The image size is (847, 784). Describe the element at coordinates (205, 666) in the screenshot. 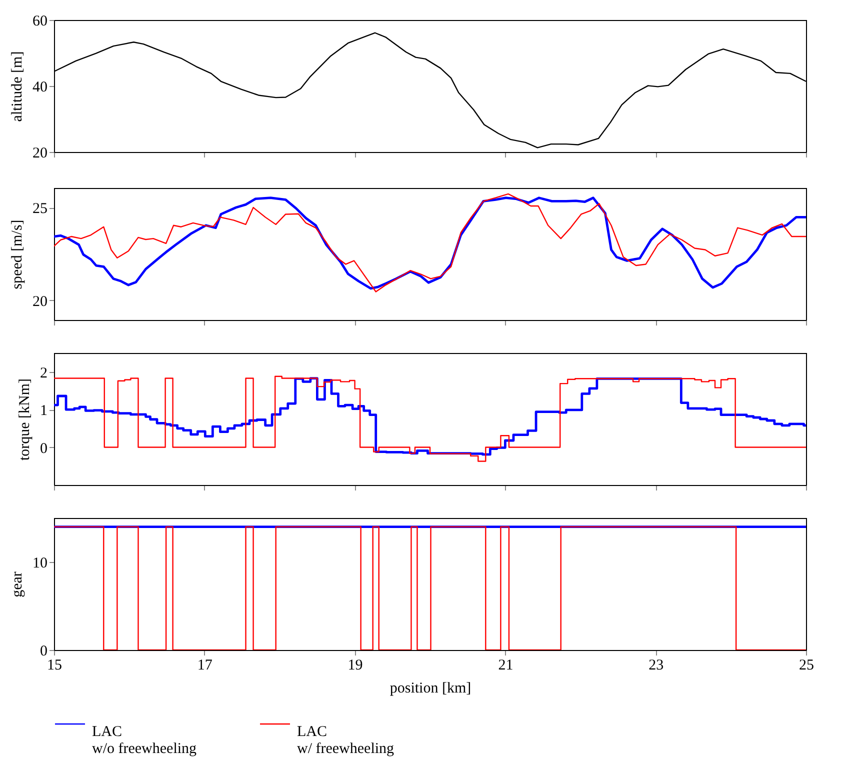

I see `x-tick-label: 17` at that location.